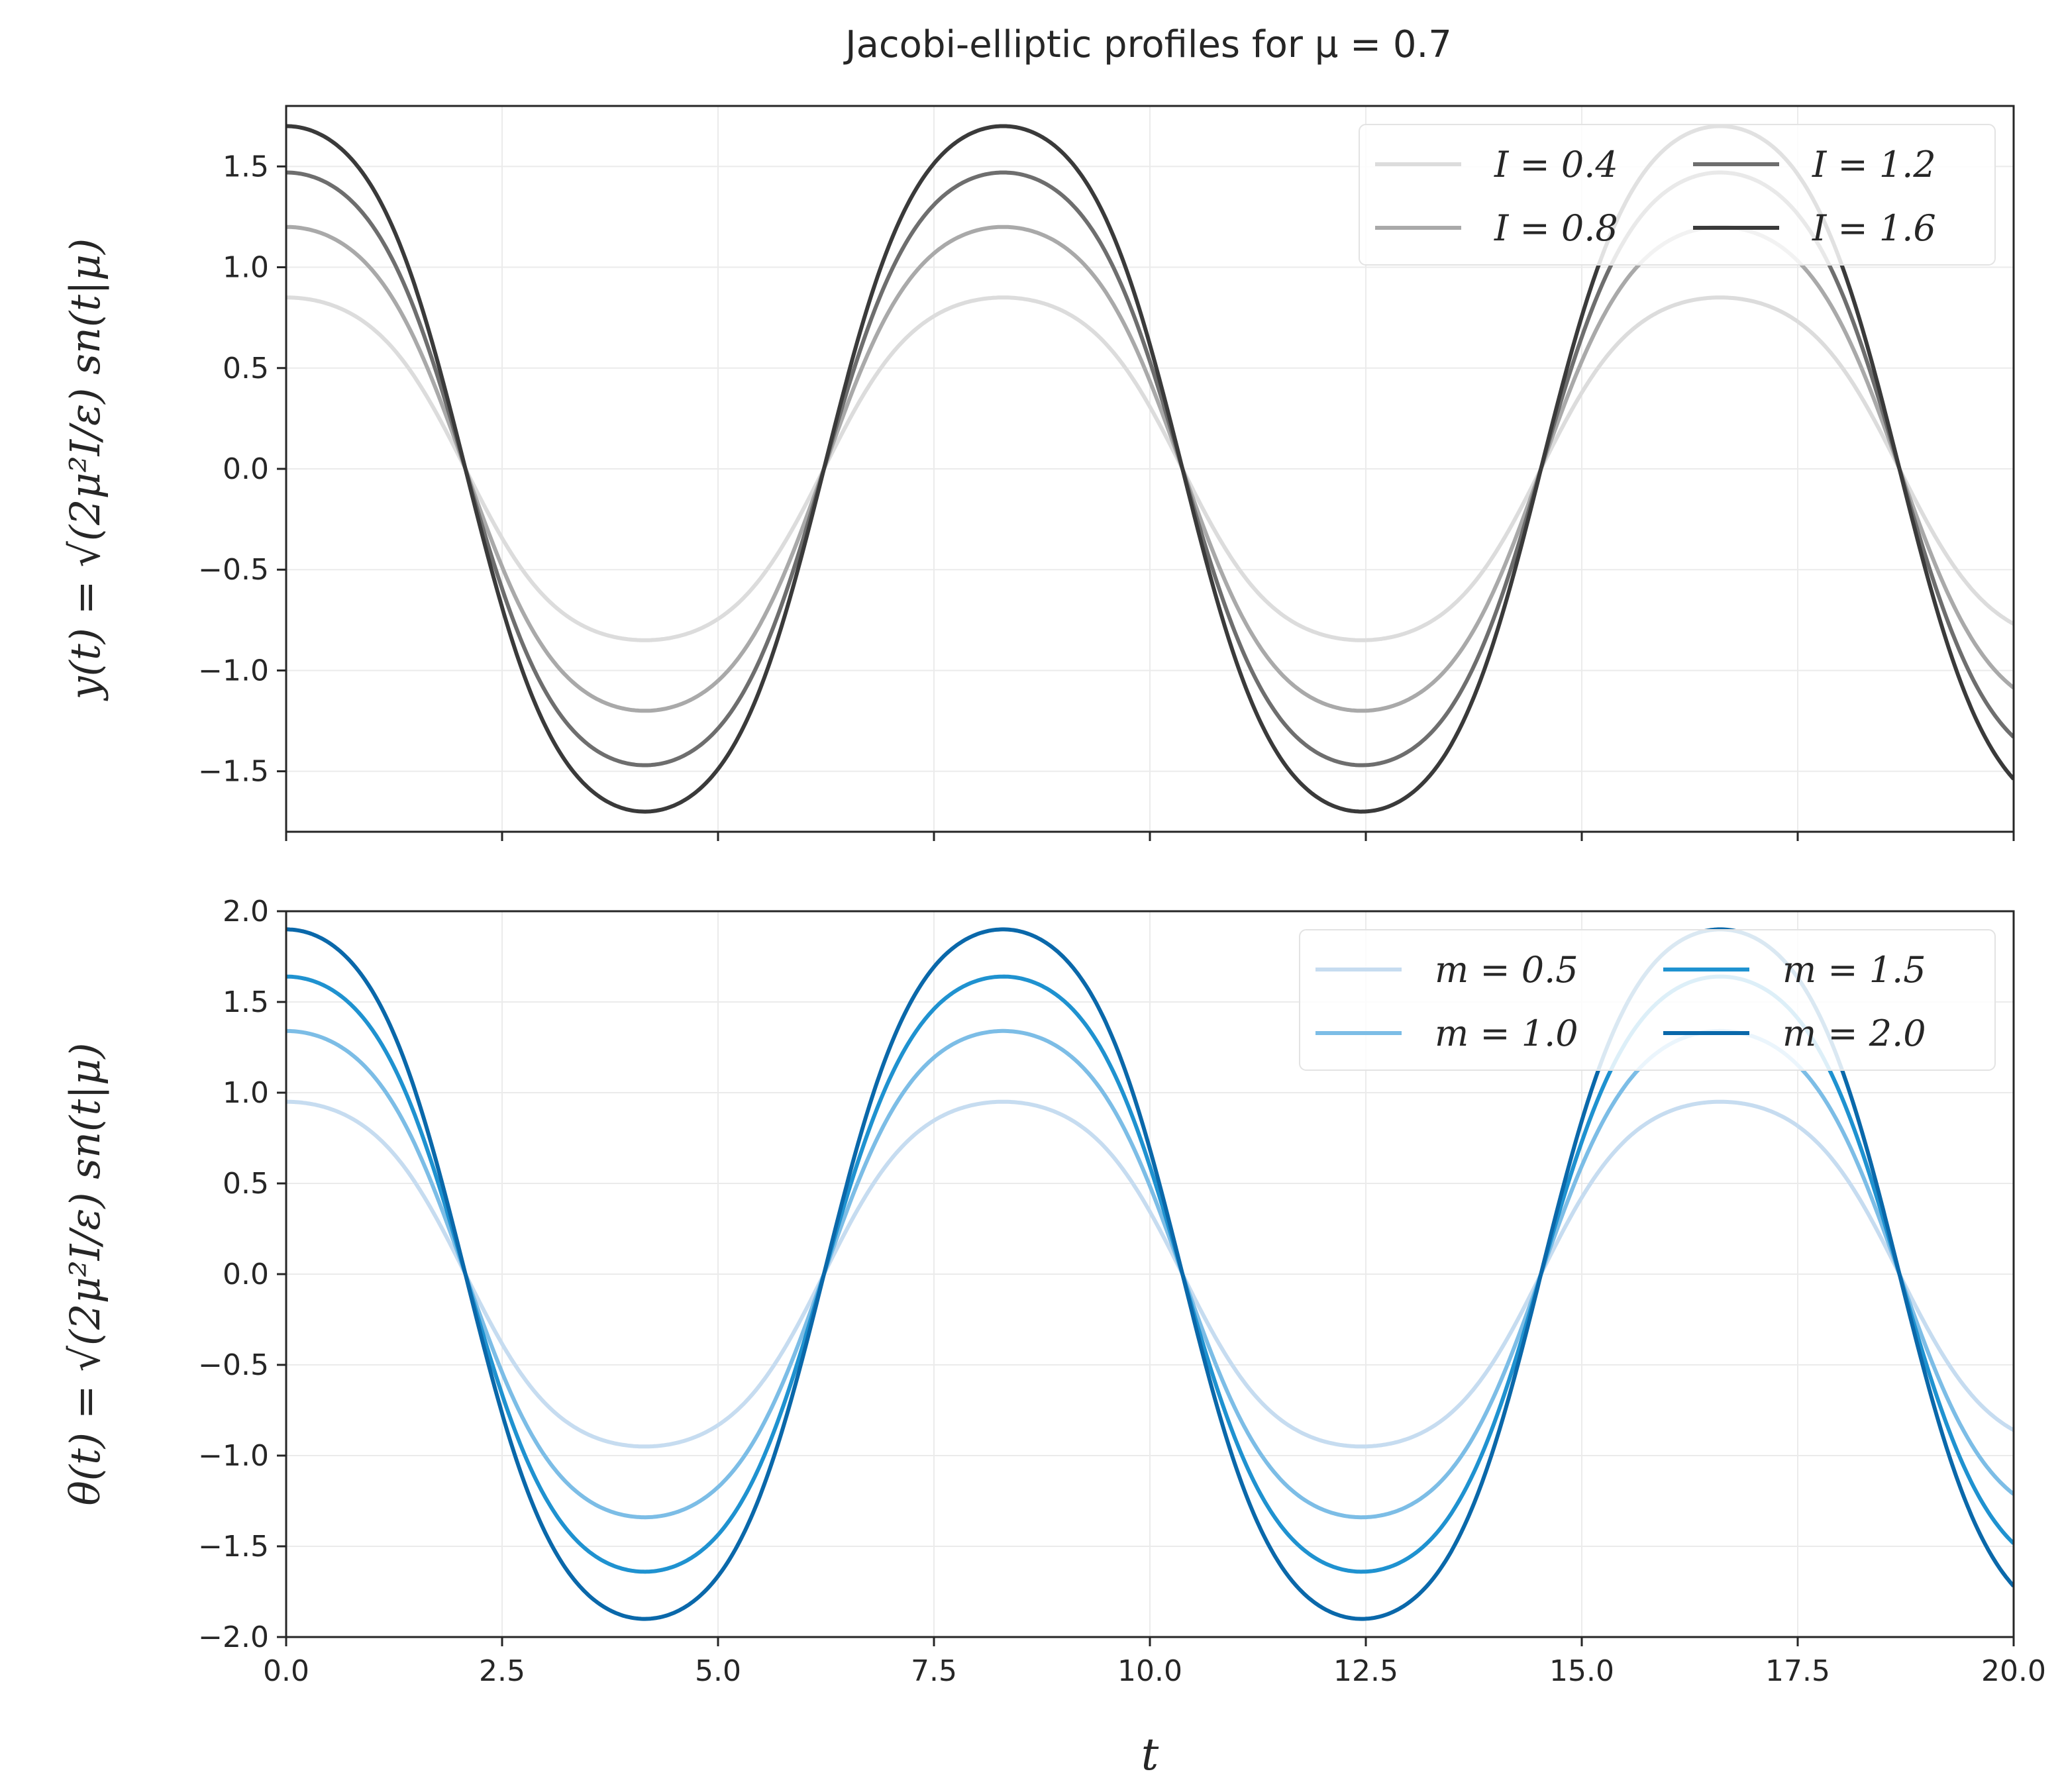 The height and width of the screenshot is (1792, 2062). I want to click on legend-label-2: I = 1.2, so click(1874, 164).